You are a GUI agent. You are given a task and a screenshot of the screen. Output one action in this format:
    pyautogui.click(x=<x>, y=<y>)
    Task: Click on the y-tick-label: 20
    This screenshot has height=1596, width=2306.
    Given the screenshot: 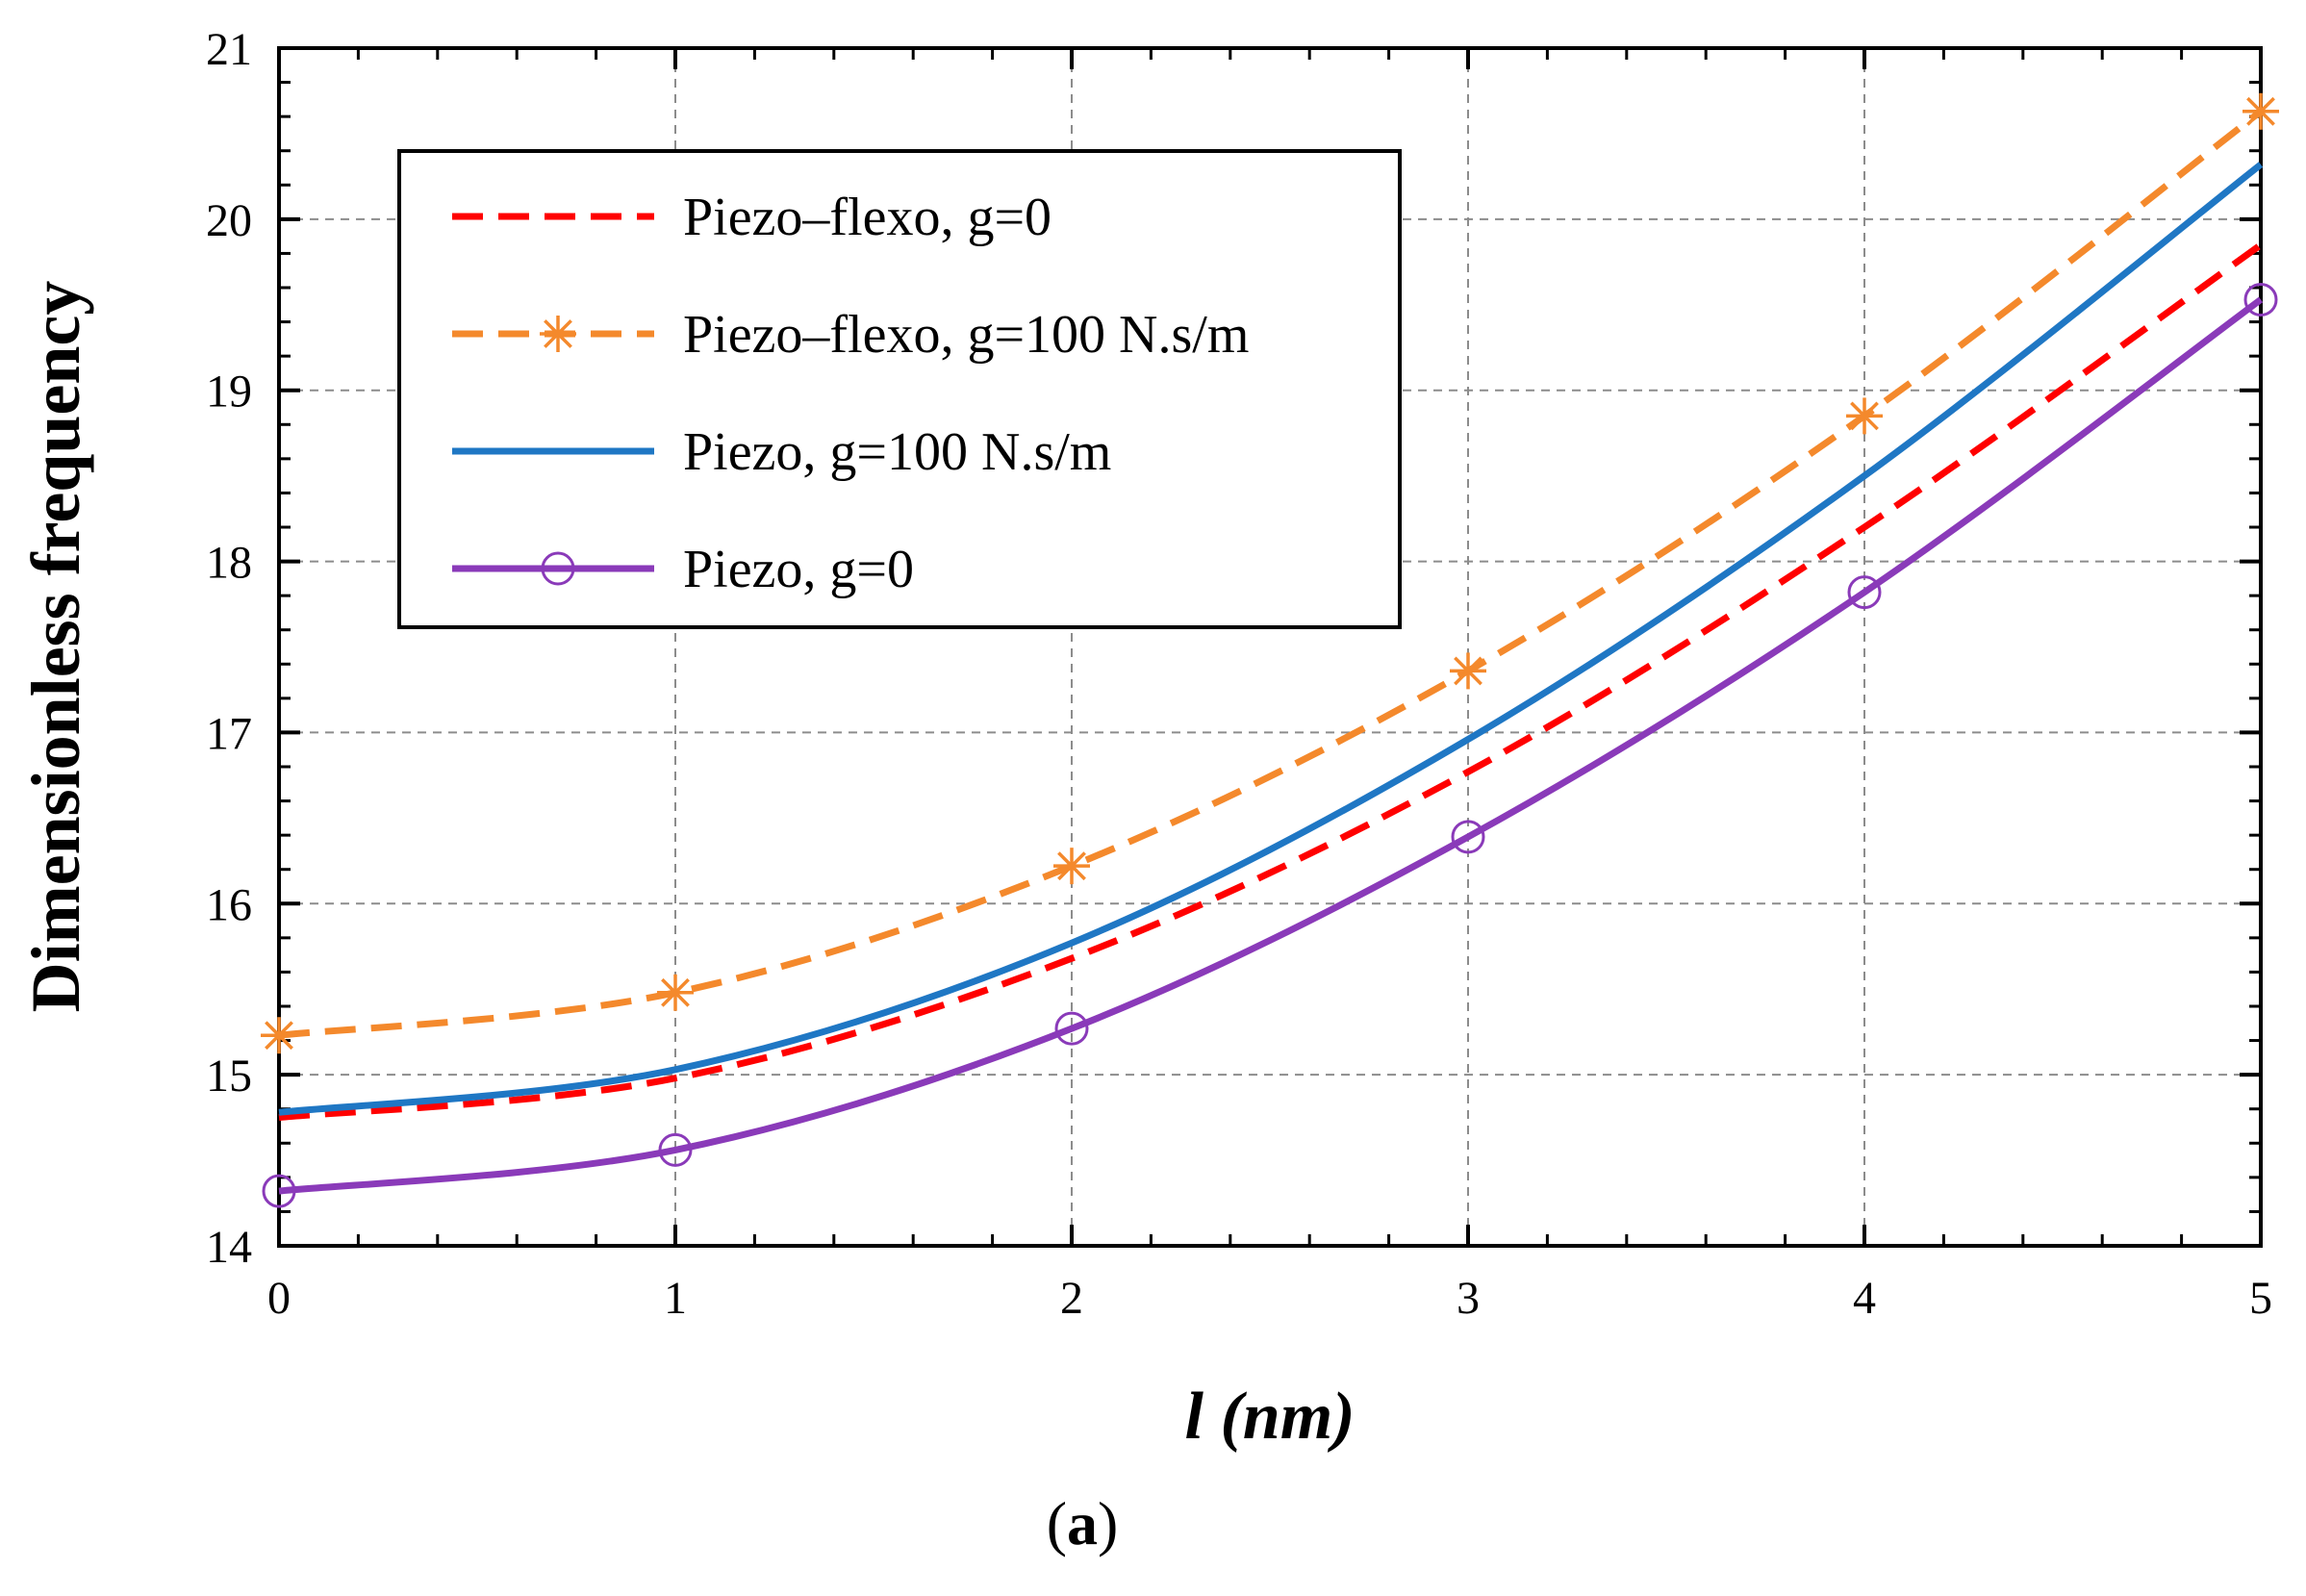 What is the action you would take?
    pyautogui.click(x=229, y=221)
    